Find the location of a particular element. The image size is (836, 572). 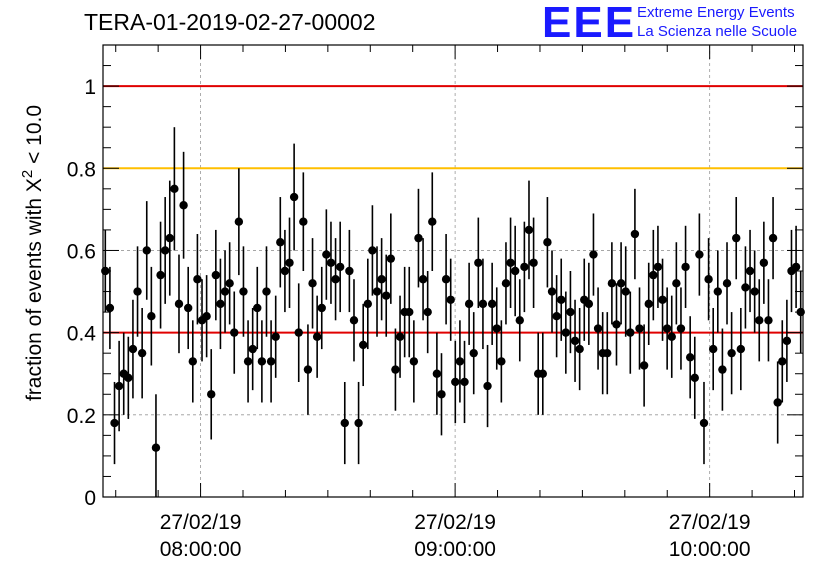

x-tick-label-time: 09:00:00 is located at coordinates (455, 549).